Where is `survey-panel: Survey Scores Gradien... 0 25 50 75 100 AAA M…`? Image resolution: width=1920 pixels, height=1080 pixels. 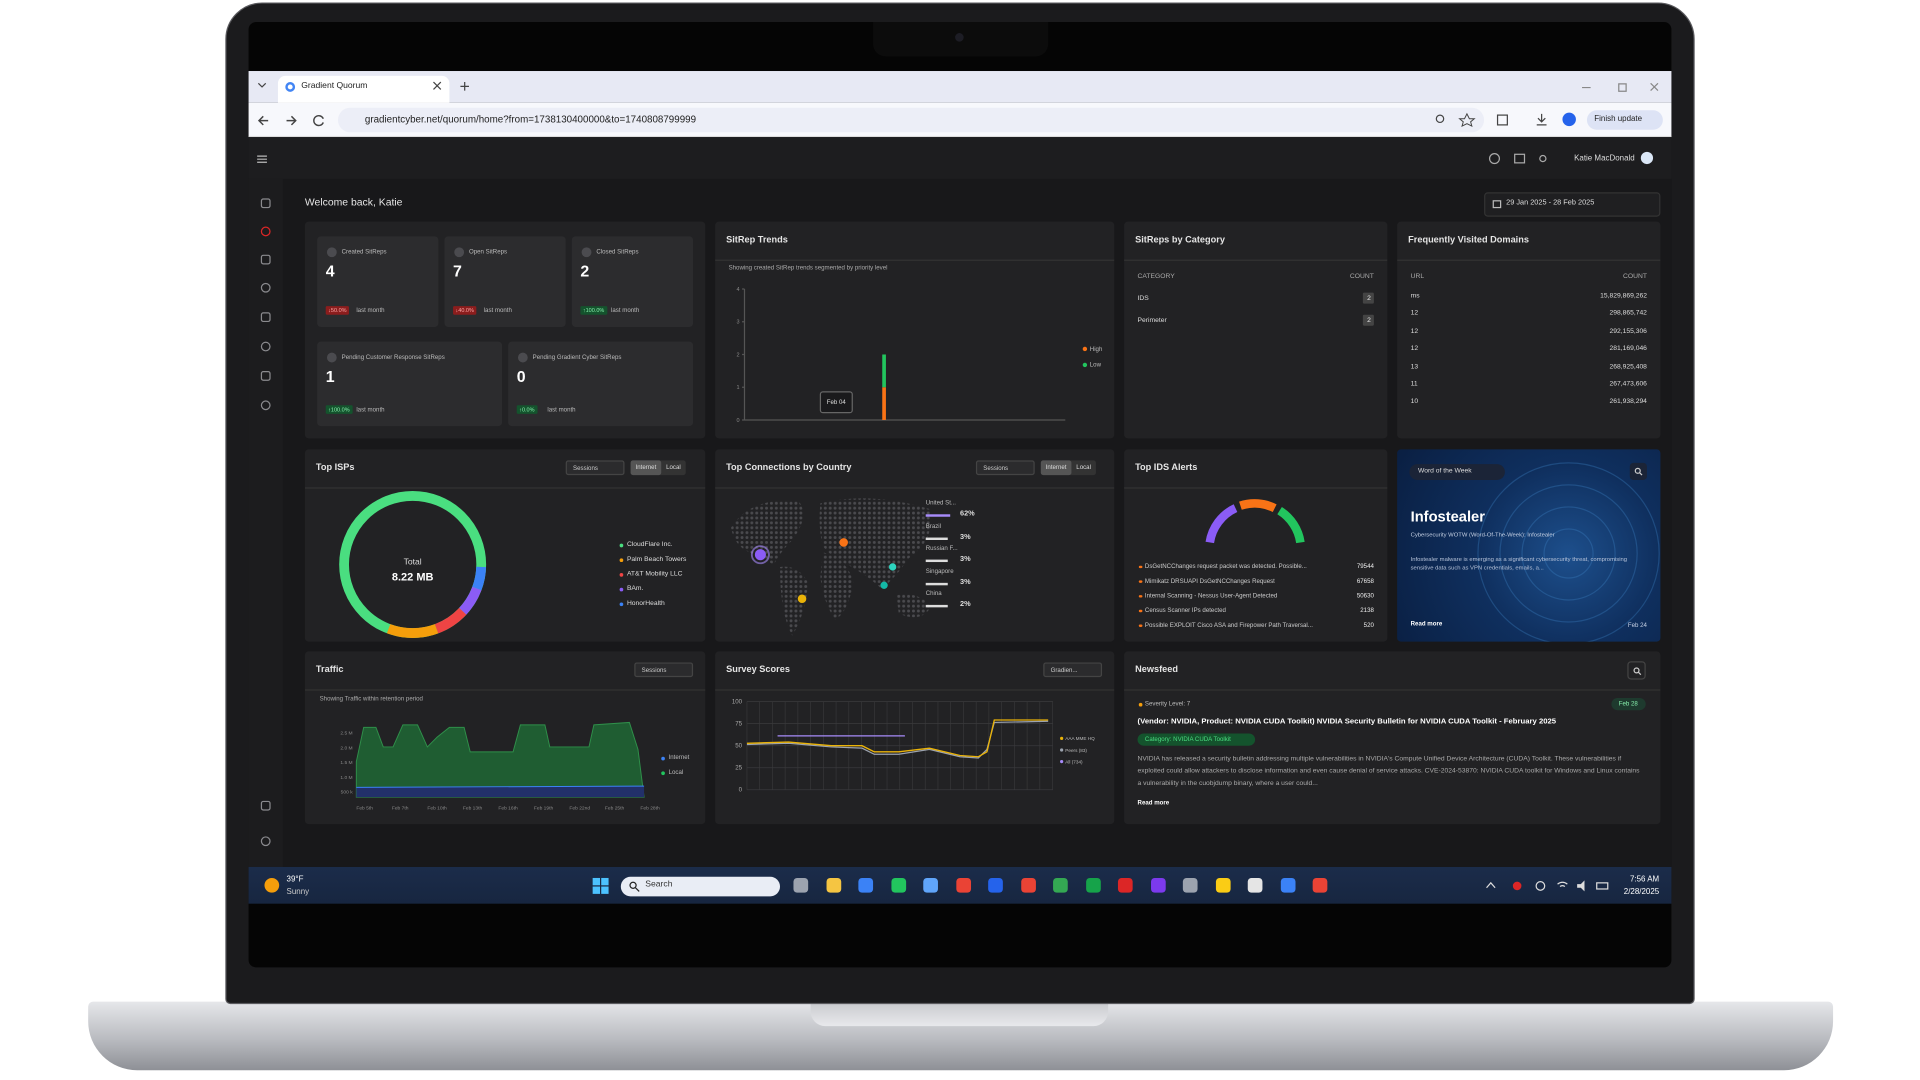 survey-panel: Survey Scores Gradien... 0 25 50 75 100 AAA M… is located at coordinates (915, 738).